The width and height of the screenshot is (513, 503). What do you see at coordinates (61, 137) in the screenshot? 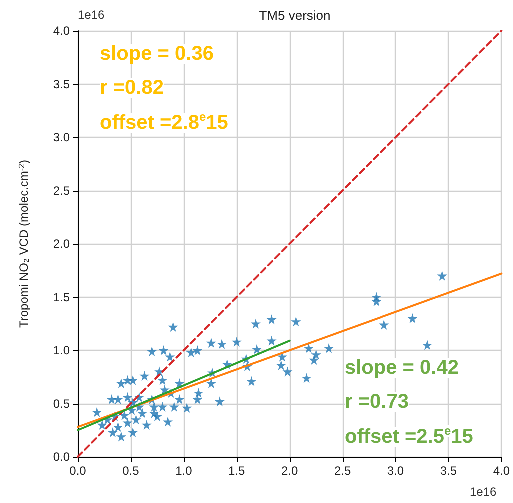
I see `y-tick-label: 3.0` at bounding box center [61, 137].